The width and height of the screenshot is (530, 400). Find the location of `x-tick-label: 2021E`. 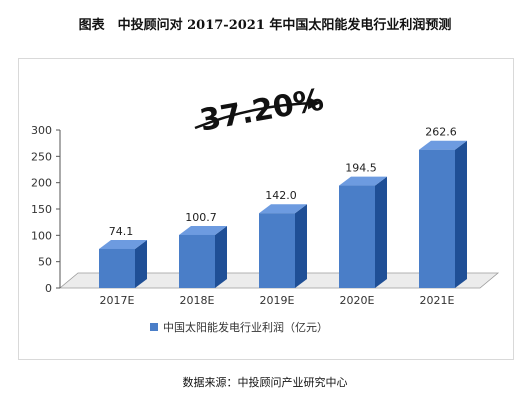

x-tick-label: 2021E is located at coordinates (437, 300).